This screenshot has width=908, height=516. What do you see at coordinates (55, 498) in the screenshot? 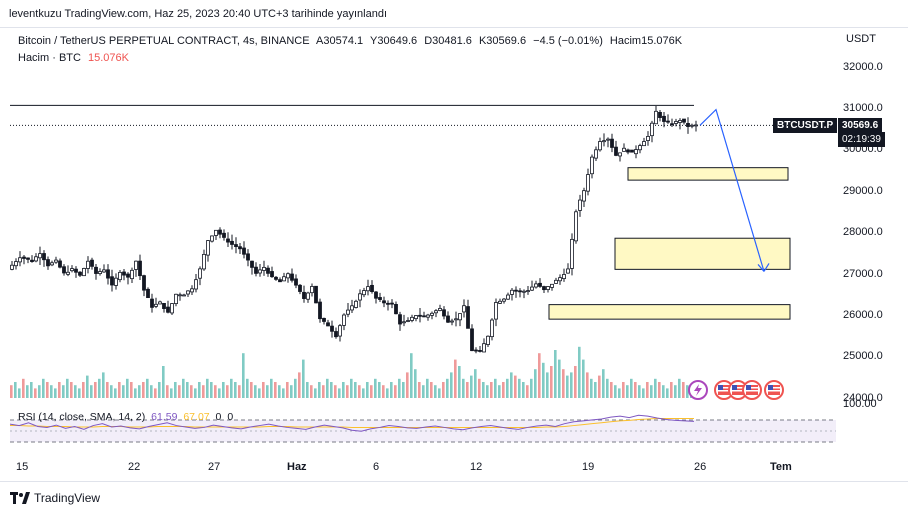
I see `footer-brand: TradingView` at bounding box center [55, 498].